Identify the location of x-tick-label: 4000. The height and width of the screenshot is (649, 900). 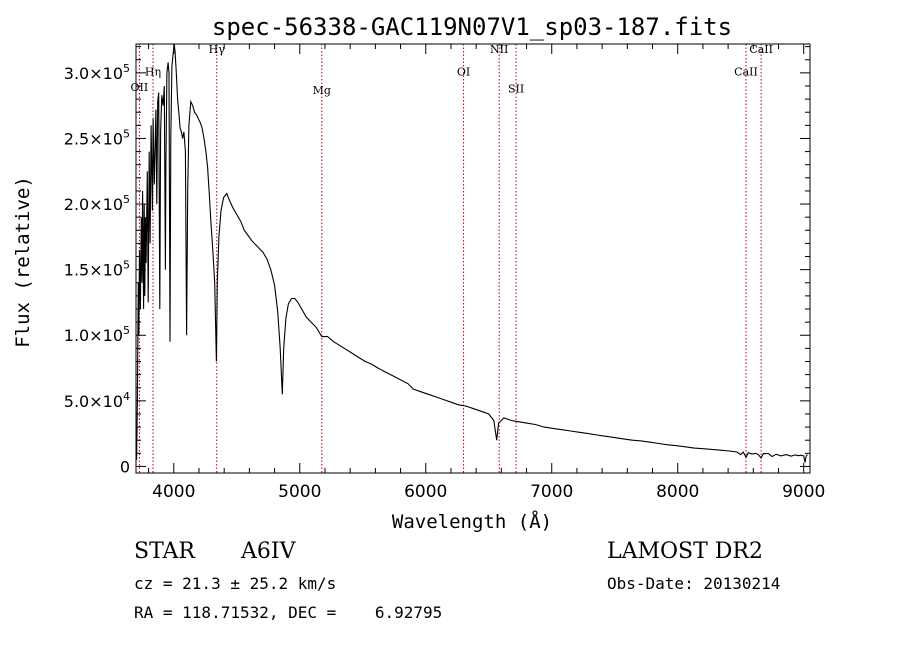
(173, 492).